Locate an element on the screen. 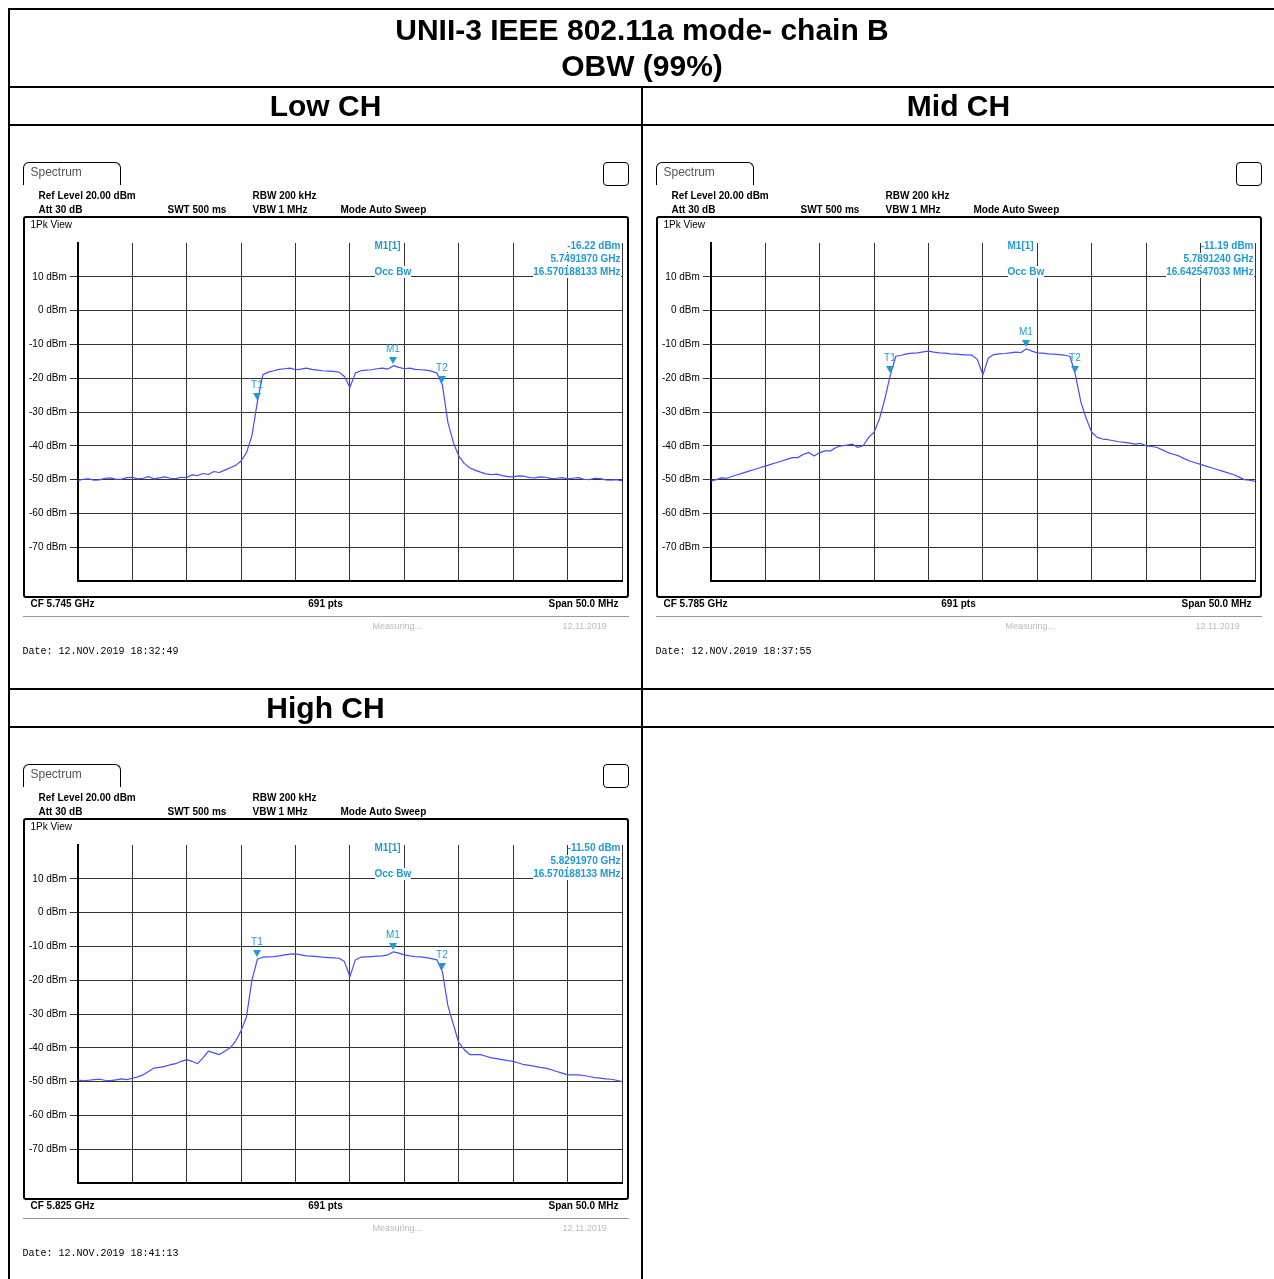 This screenshot has height=1279, width=1274. annotation: -16.22 dBm is located at coordinates (594, 246).